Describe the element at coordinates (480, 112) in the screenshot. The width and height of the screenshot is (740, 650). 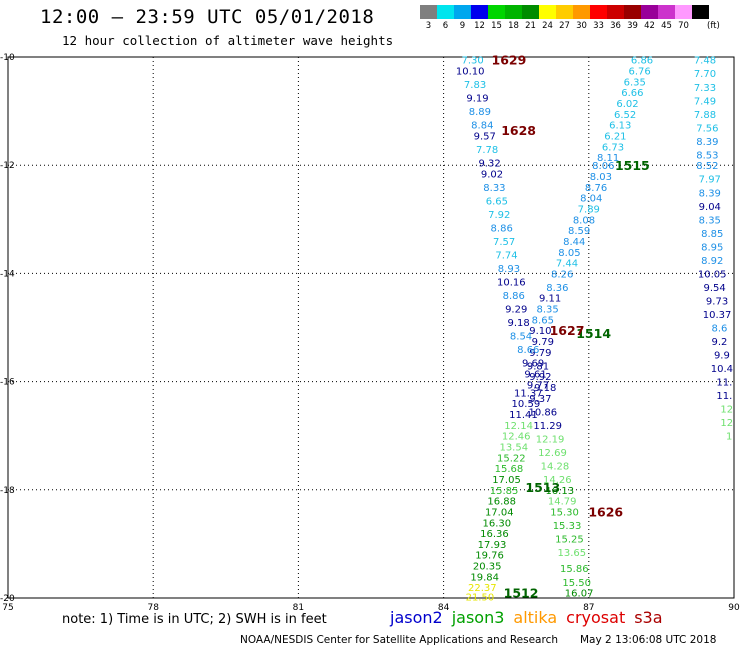
I see `wave-height-value: 8.89` at that location.